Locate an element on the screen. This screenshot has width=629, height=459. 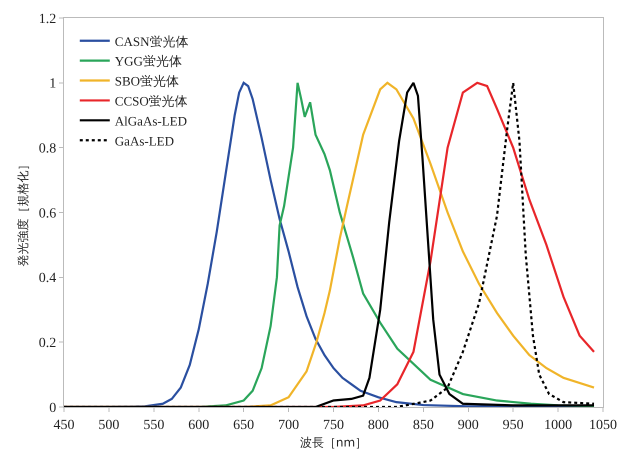
y-tick-label: 0.2 is located at coordinates (47, 344).